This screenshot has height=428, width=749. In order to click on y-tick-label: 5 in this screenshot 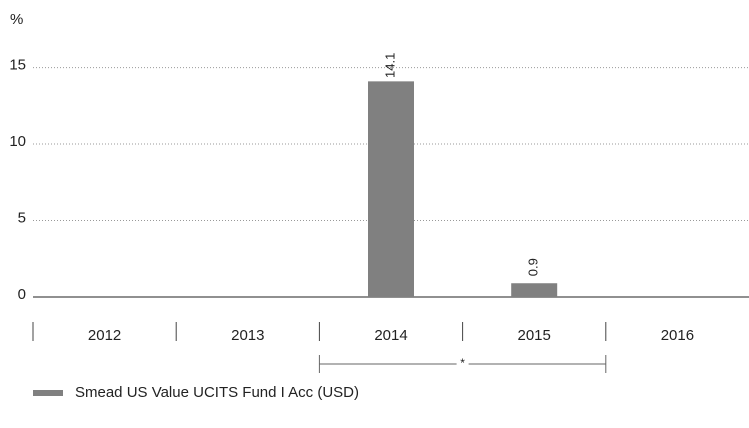, I will do `click(22, 217)`.